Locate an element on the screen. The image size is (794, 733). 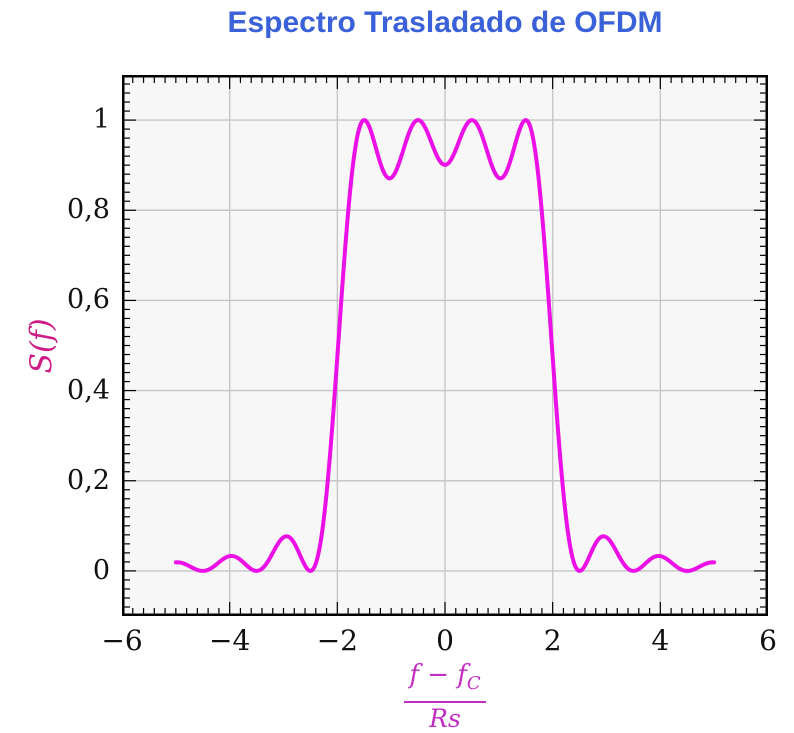
x-tick-label: 6 is located at coordinates (768, 640).